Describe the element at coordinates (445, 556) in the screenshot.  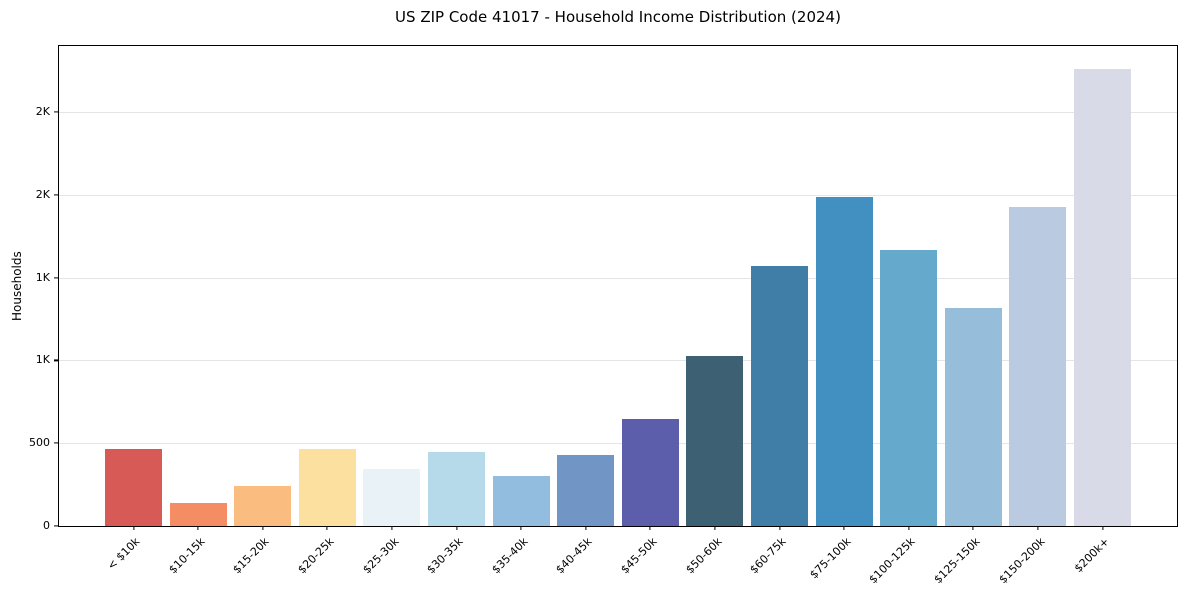
I see `x-tick-label: $30-35k` at that location.